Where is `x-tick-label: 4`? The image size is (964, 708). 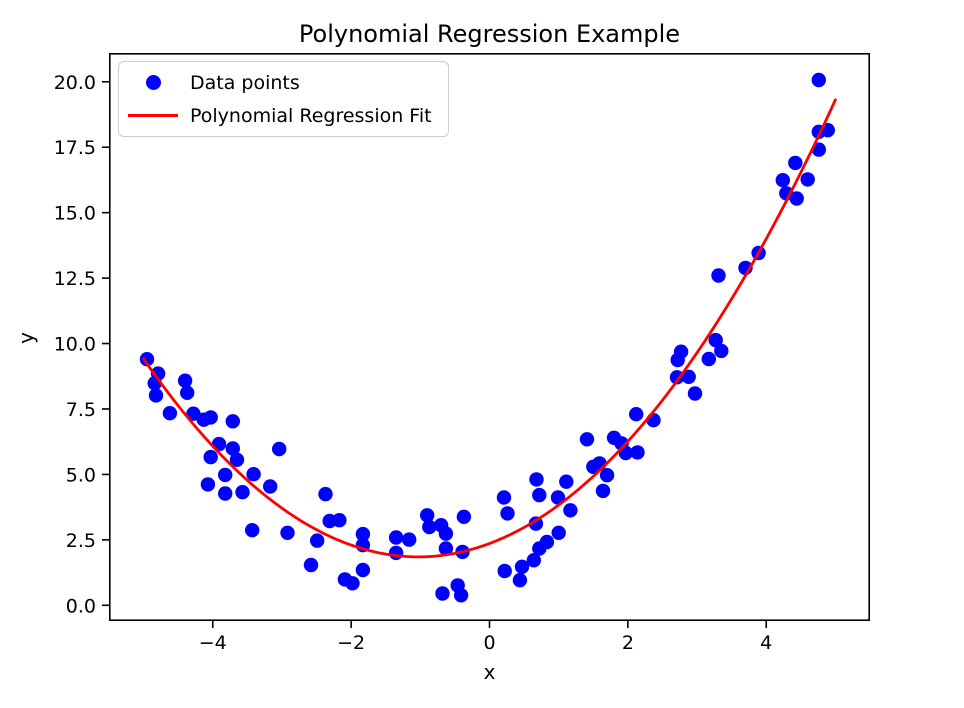 x-tick-label: 4 is located at coordinates (766, 643).